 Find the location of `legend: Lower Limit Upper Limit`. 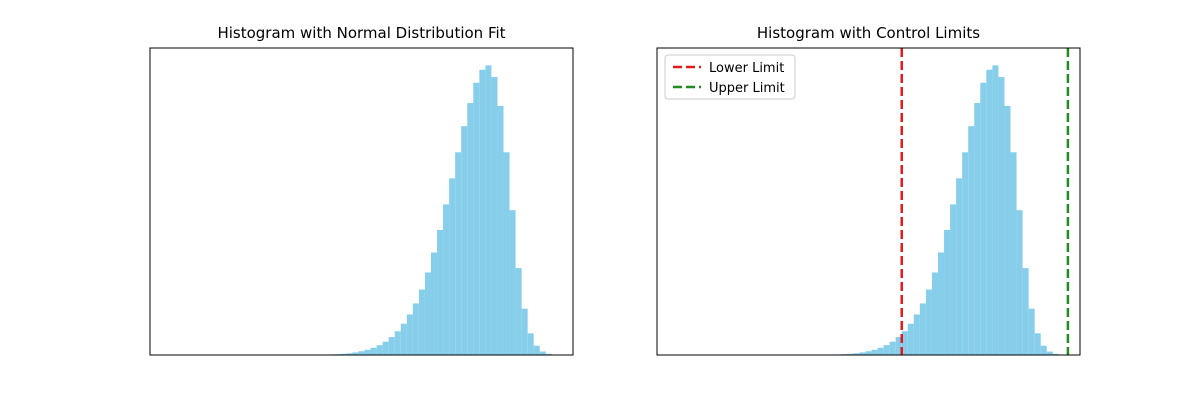

legend: Lower Limit Upper Limit is located at coordinates (730, 77).